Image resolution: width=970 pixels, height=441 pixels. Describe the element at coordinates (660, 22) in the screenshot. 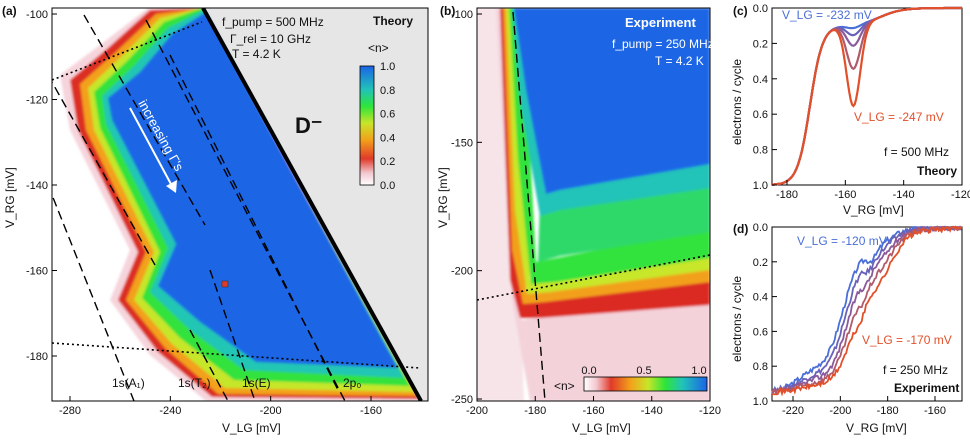

I see `panel-b-tag: Experiment` at that location.